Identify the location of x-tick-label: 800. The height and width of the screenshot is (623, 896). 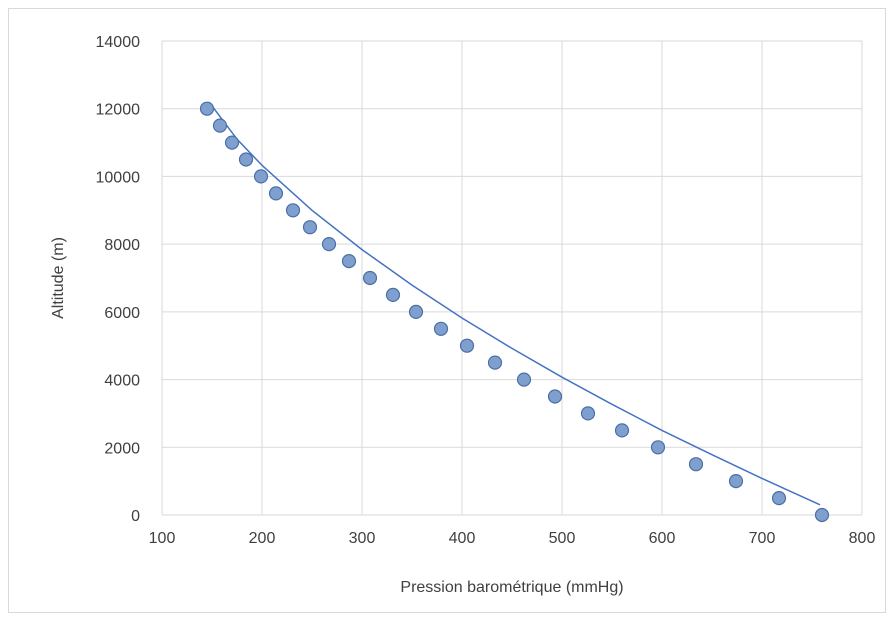
(862, 538).